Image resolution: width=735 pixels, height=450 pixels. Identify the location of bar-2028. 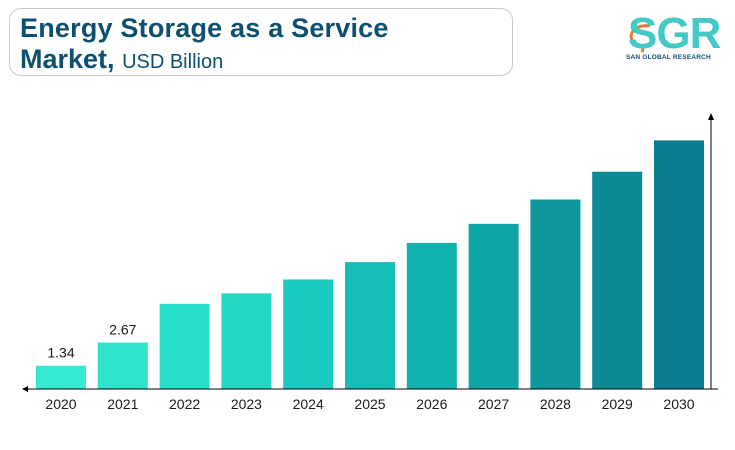
(555, 294).